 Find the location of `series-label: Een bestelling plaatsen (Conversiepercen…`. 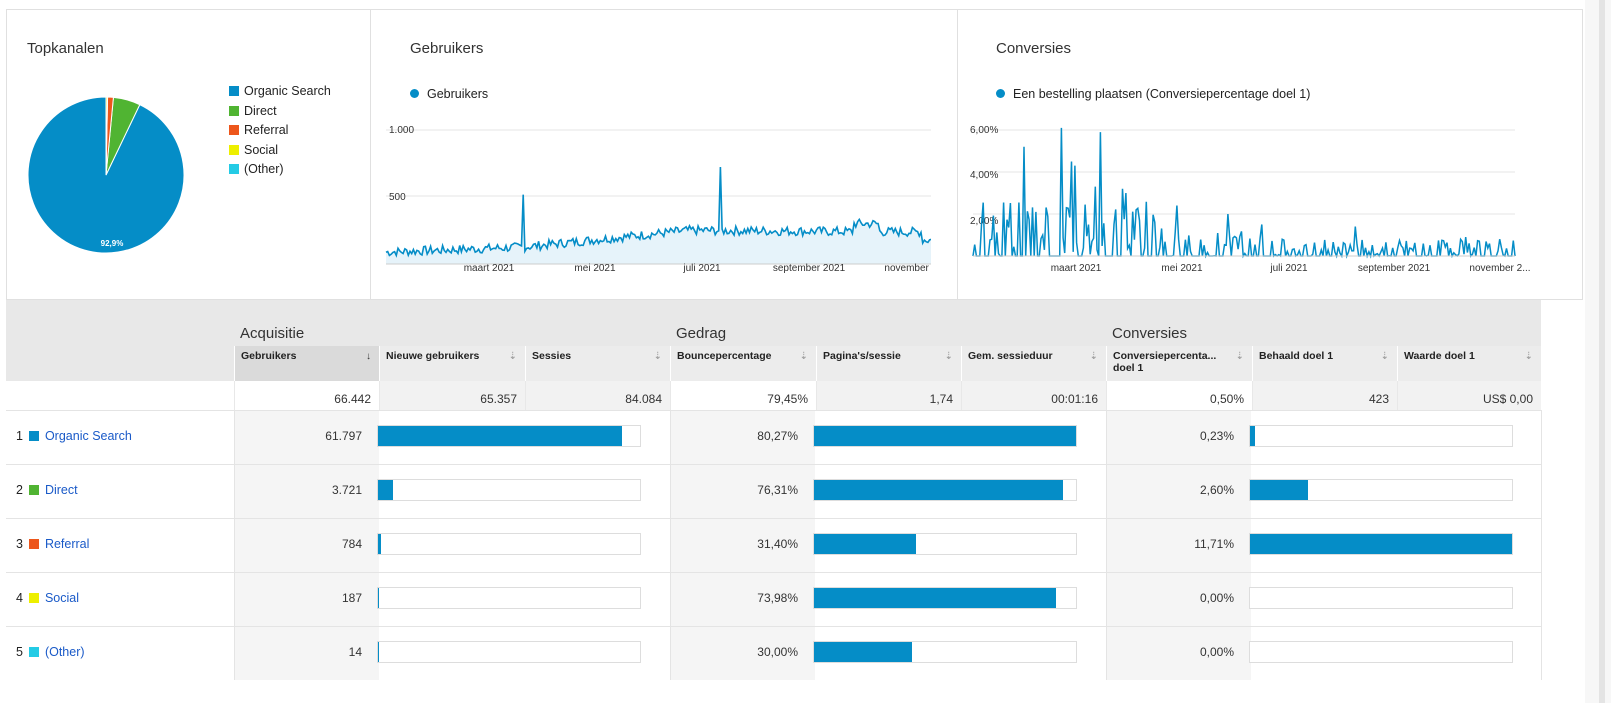

series-label: Een bestelling plaatsen (Conversiepercen… is located at coordinates (1162, 94).